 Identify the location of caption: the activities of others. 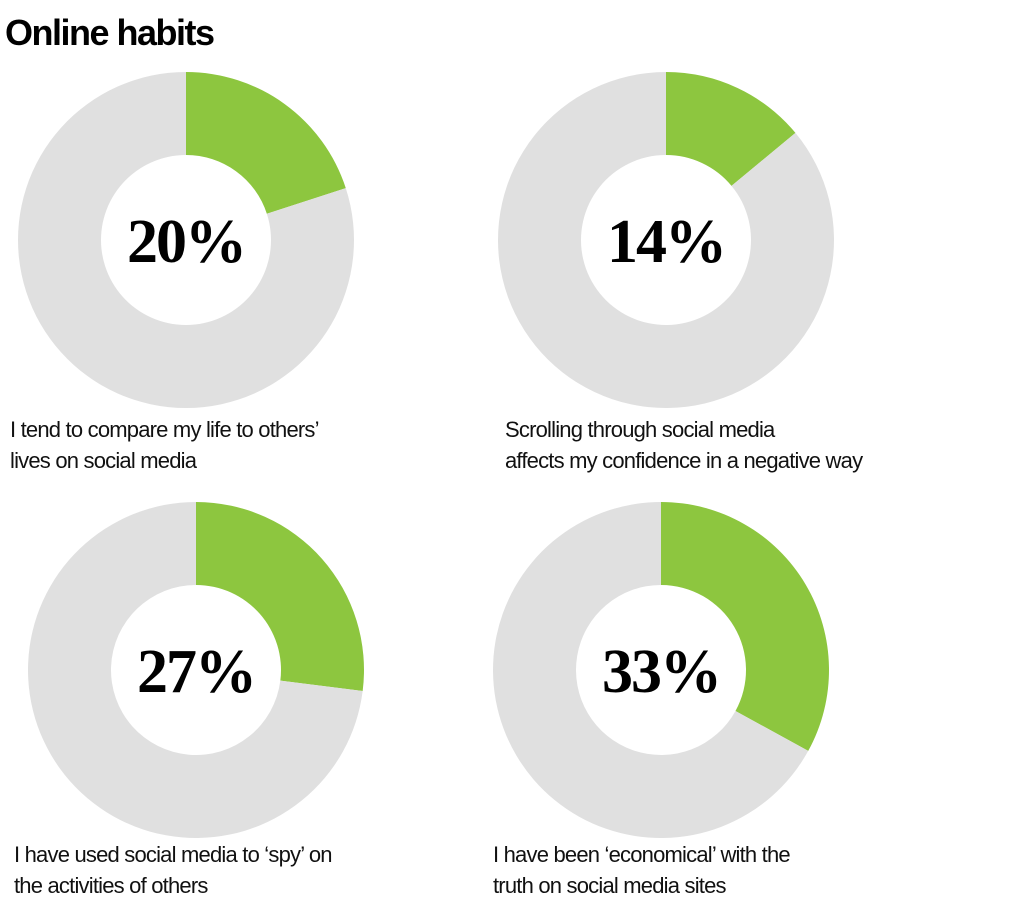
(111, 885).